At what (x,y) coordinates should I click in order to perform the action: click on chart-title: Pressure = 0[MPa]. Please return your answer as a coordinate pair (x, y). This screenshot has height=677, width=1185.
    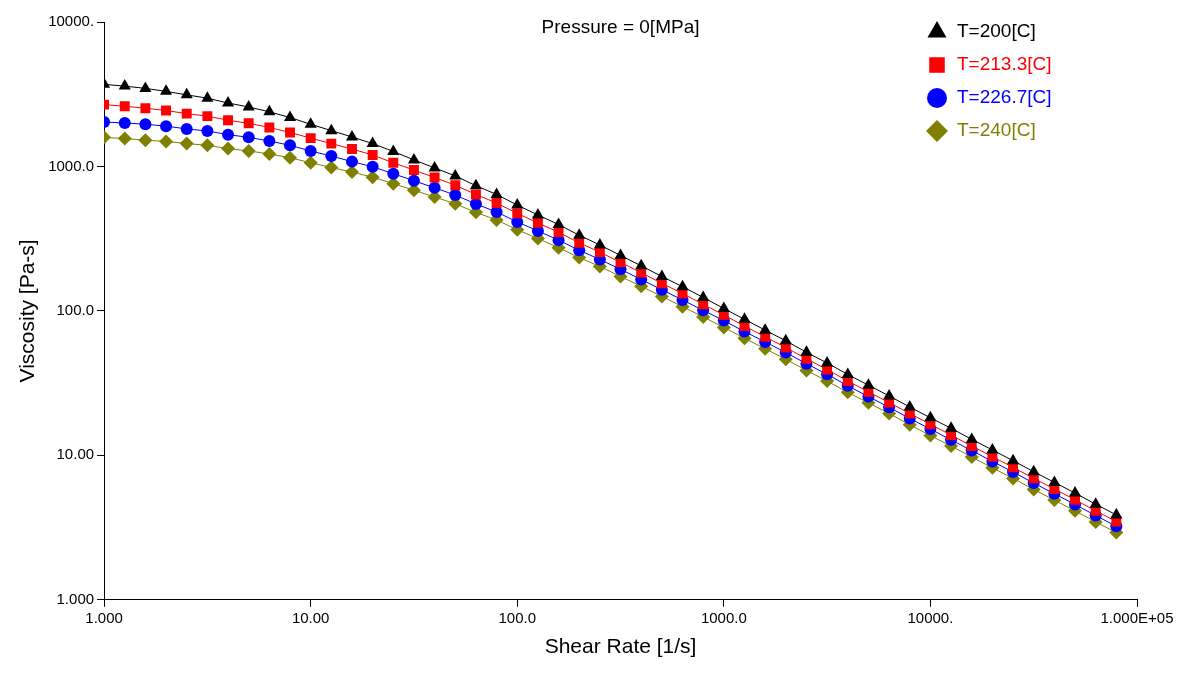
    Looking at the image, I should click on (620, 27).